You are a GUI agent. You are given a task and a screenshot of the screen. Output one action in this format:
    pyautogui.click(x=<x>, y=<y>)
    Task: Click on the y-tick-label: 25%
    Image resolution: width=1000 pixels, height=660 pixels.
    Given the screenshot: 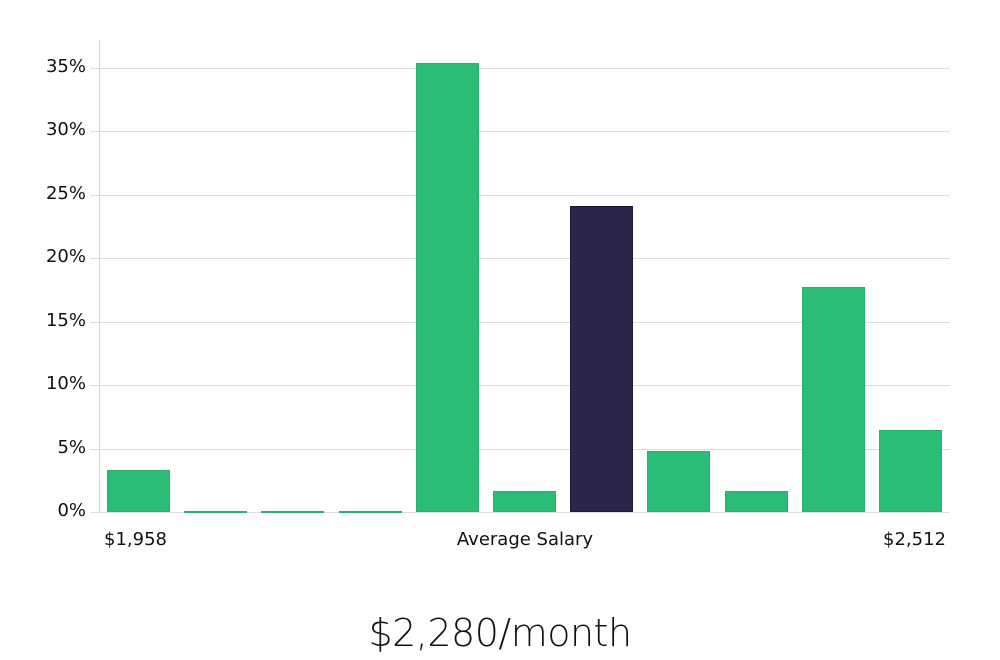 What is the action you would take?
    pyautogui.click(x=65, y=193)
    